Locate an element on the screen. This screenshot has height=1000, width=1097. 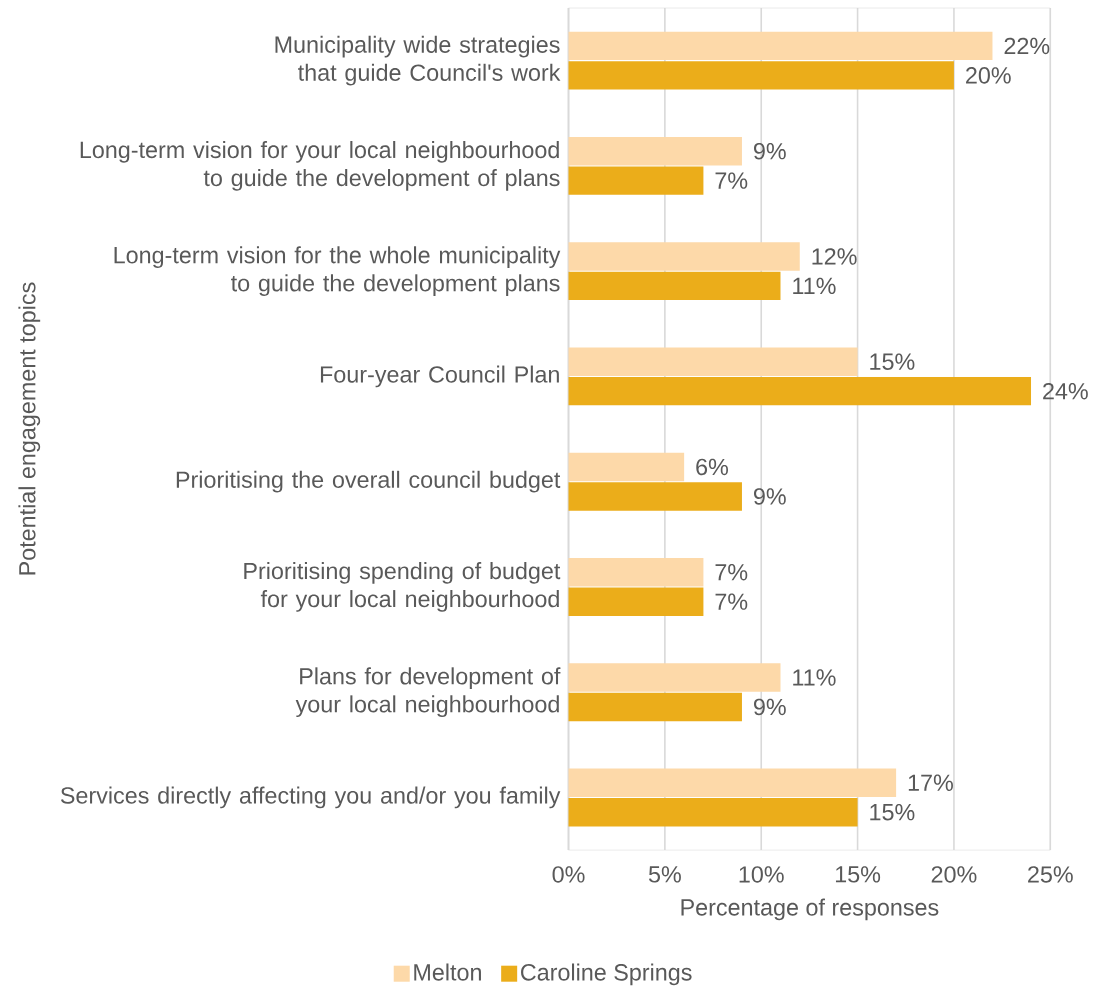
y-tick-label: Plans for development of your local neighbourhood is located at coordinates (428, 692).